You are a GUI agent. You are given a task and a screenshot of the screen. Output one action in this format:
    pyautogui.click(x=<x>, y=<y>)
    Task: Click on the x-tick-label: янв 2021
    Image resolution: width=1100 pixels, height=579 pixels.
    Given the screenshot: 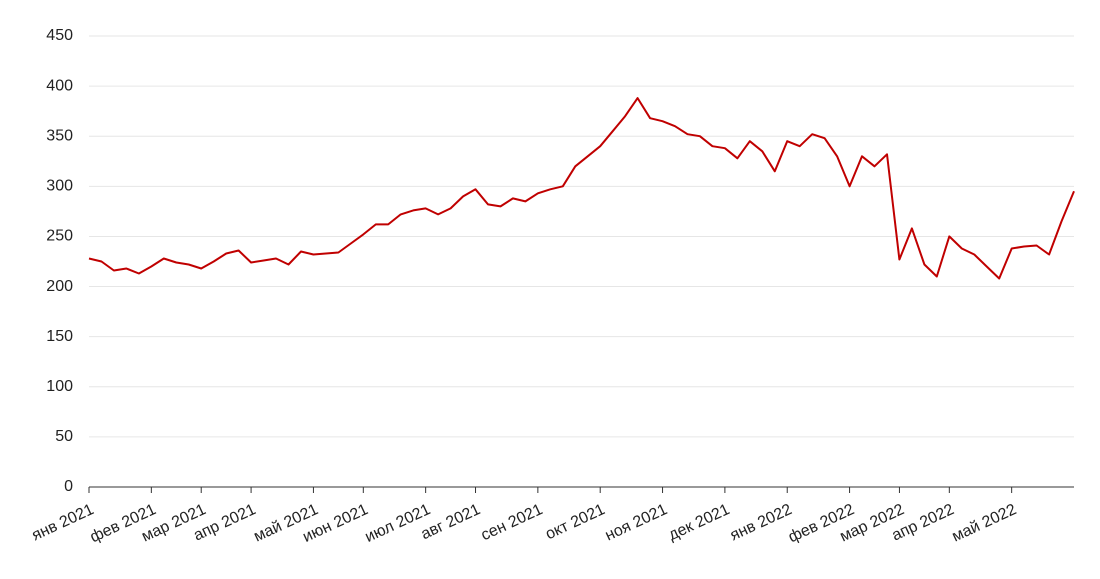 What is the action you would take?
    pyautogui.click(x=62, y=522)
    